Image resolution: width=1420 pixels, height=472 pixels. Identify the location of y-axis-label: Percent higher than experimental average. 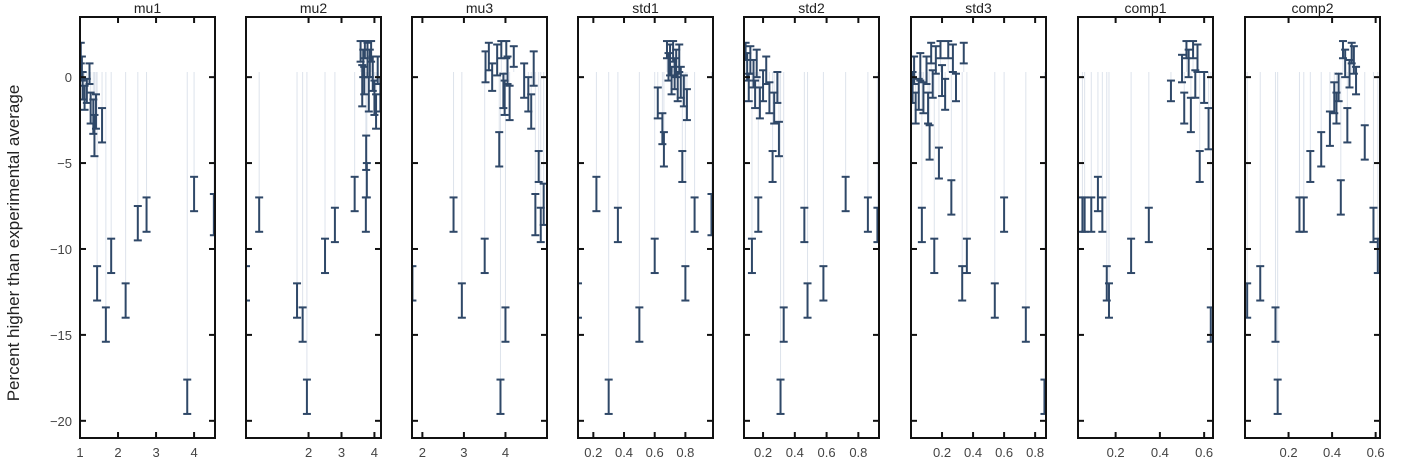
(13, 243).